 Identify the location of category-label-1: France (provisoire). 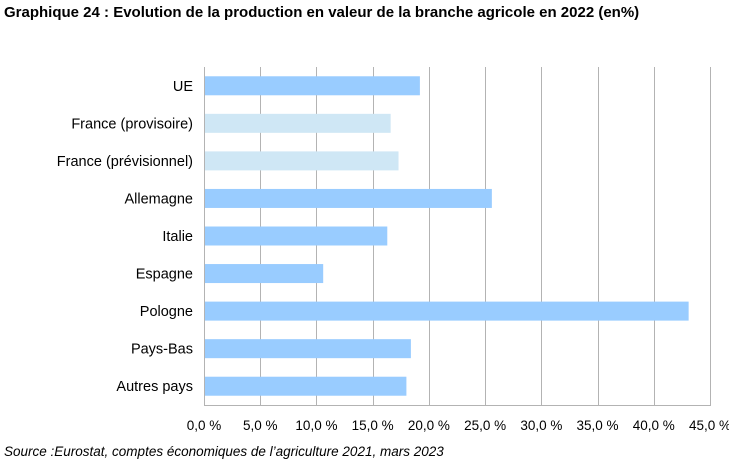
(132, 124).